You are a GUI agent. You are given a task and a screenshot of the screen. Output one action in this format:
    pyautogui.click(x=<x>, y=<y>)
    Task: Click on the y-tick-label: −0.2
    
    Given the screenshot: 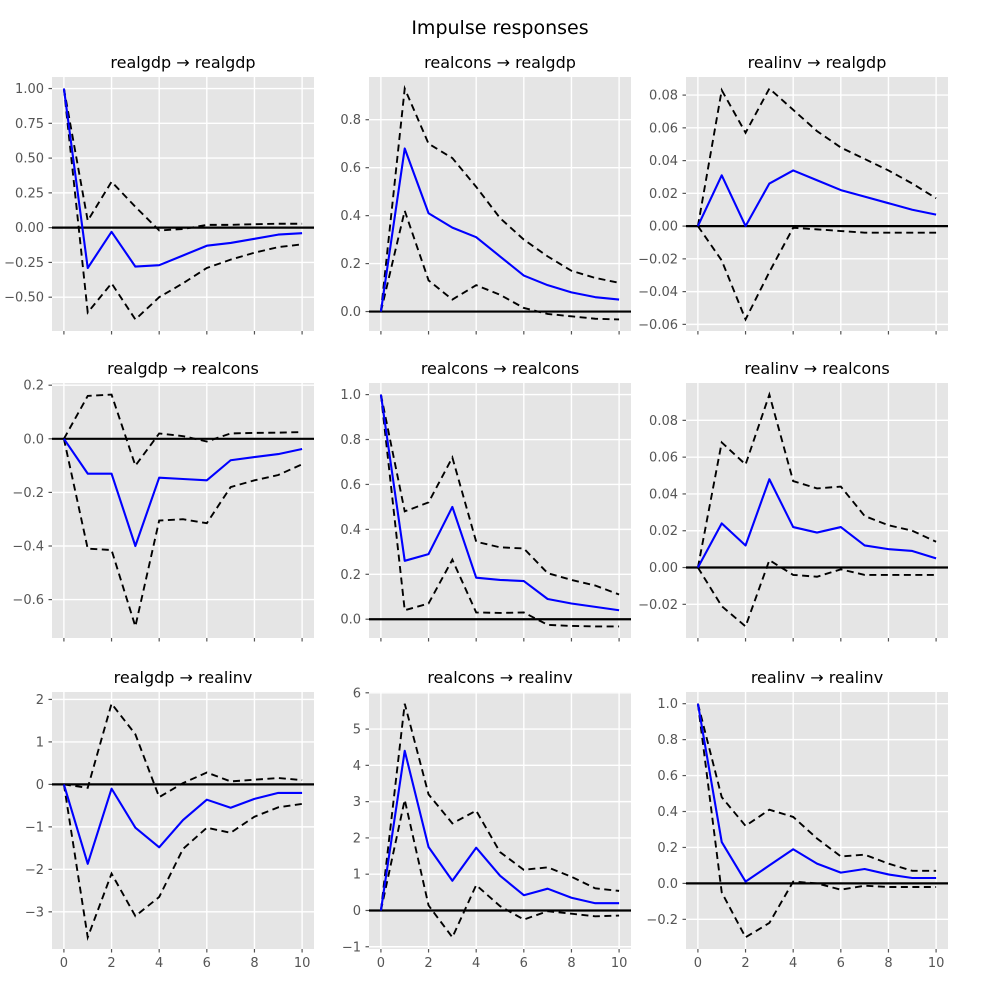 What is the action you would take?
    pyautogui.click(x=662, y=920)
    